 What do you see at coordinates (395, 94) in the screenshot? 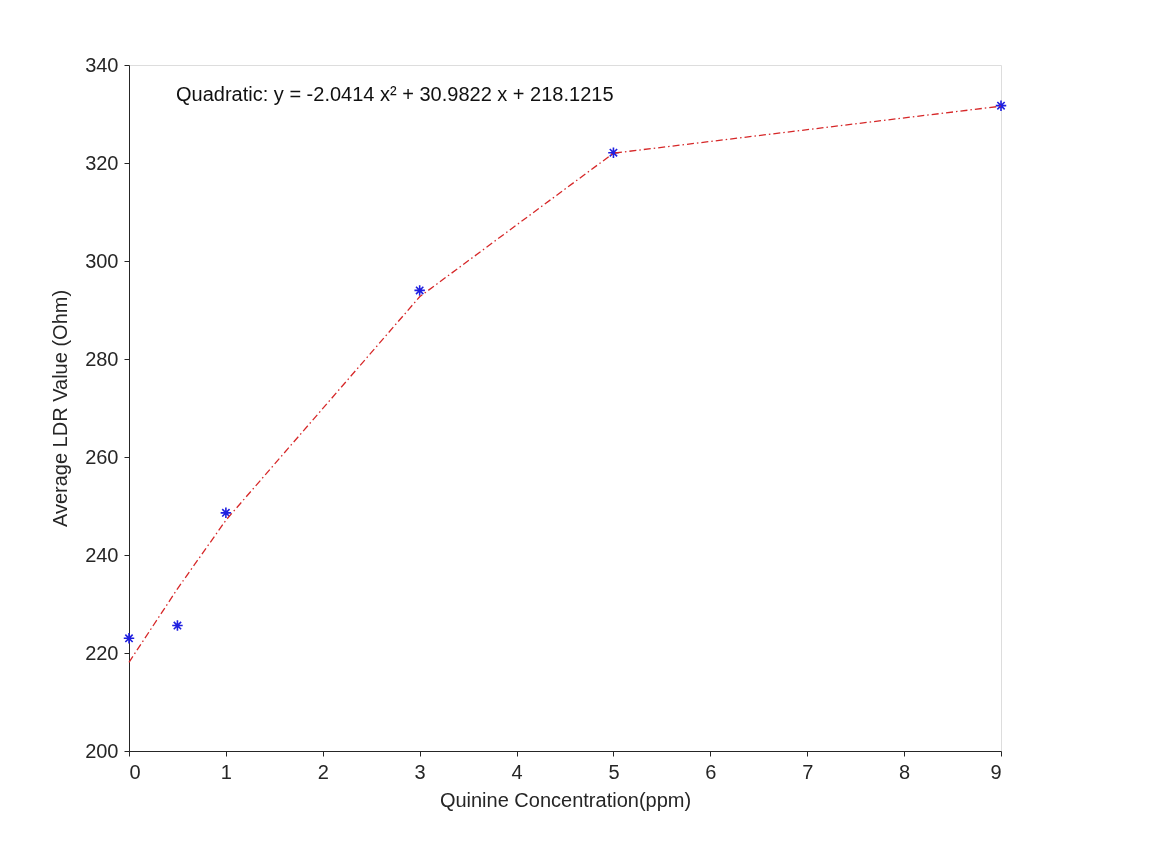
I see `annotation: Quadratic: y = -2.0414 x² + 30.9822 x + 218.1215` at bounding box center [395, 94].